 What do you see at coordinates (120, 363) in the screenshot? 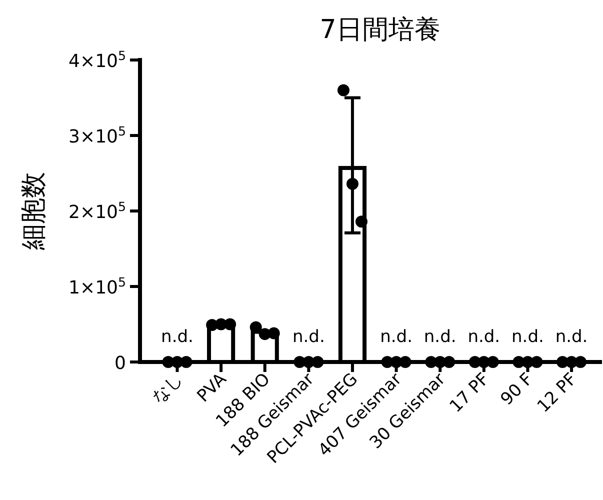
I see `y-tick-label: 0` at bounding box center [120, 363].